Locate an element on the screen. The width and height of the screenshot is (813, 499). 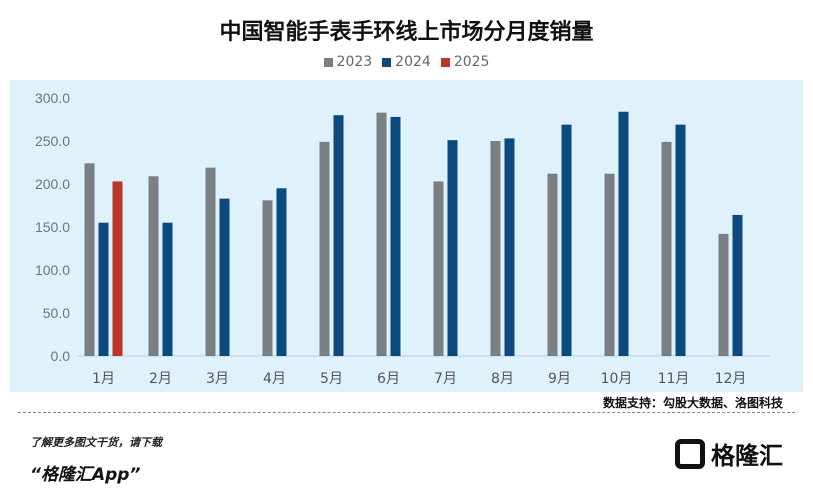
logo: 格隆汇 is located at coordinates (729, 453).